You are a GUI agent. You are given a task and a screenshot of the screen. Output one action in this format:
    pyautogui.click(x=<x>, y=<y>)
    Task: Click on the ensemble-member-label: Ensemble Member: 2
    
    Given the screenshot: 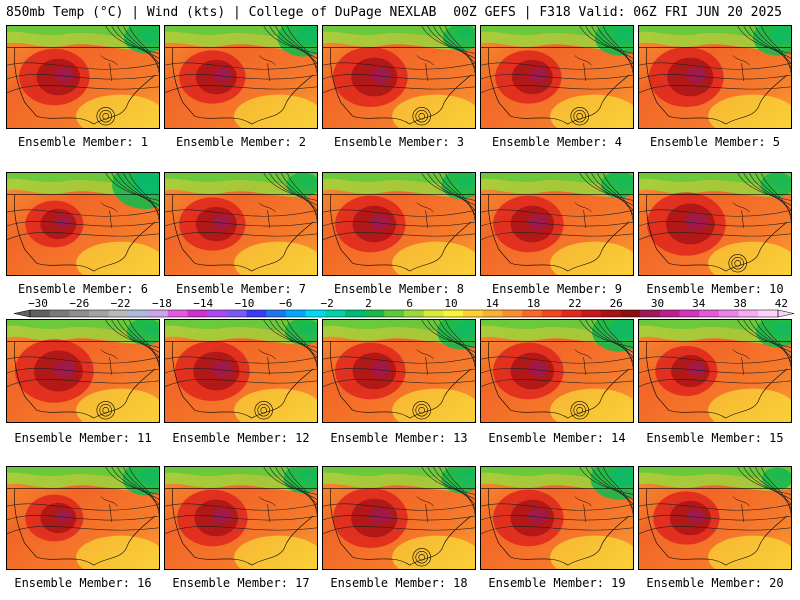 What is the action you would take?
    pyautogui.click(x=241, y=142)
    